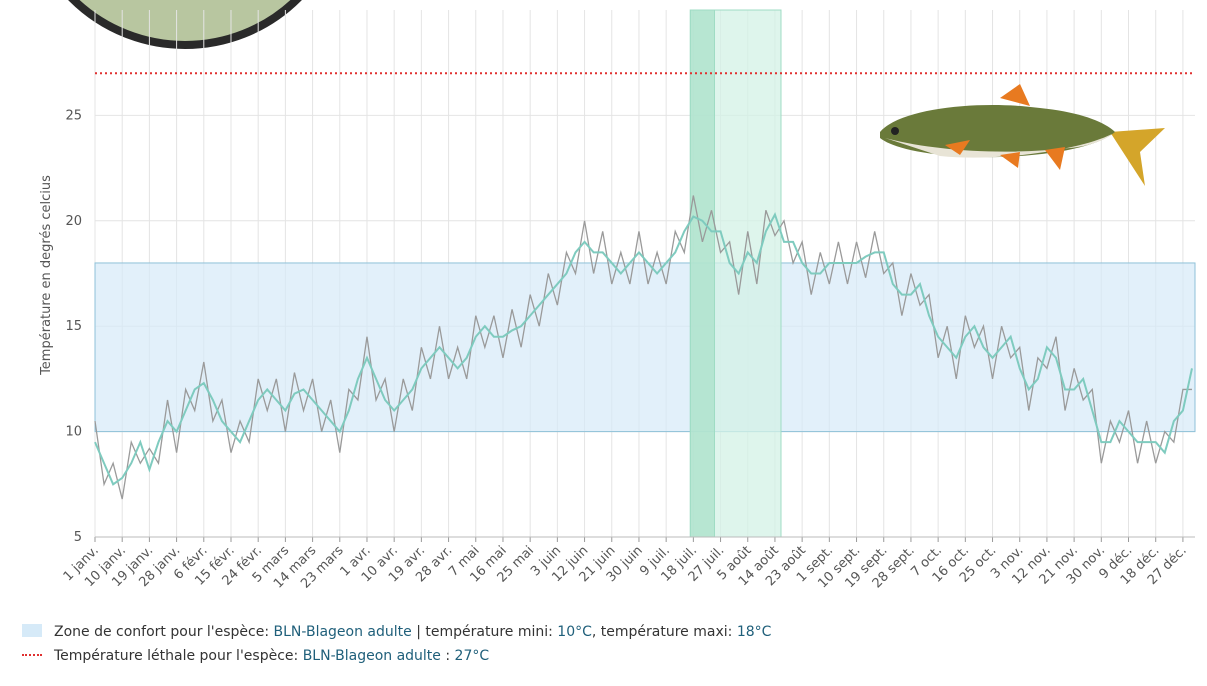 This screenshot has height=686, width=1207. What do you see at coordinates (662, 632) in the screenshot?
I see `legend-text: , température maxi:` at bounding box center [662, 632].